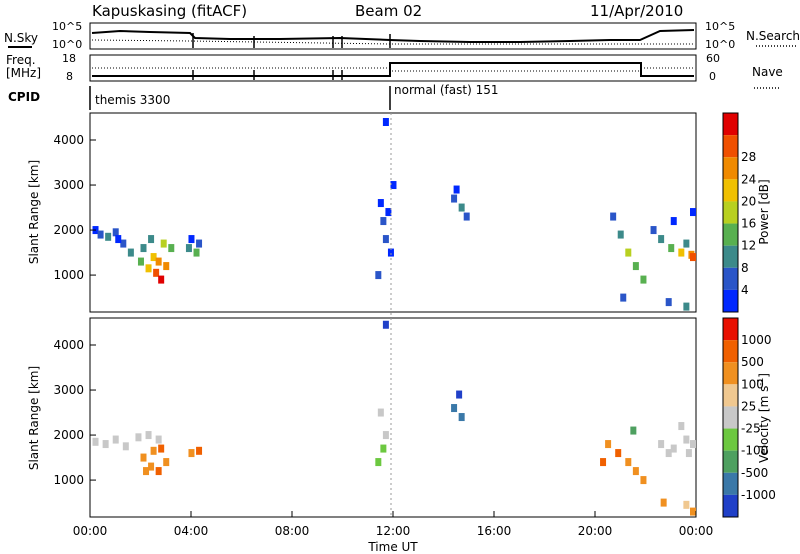  I want to click on freq-tick-high: 18, so click(69, 58).